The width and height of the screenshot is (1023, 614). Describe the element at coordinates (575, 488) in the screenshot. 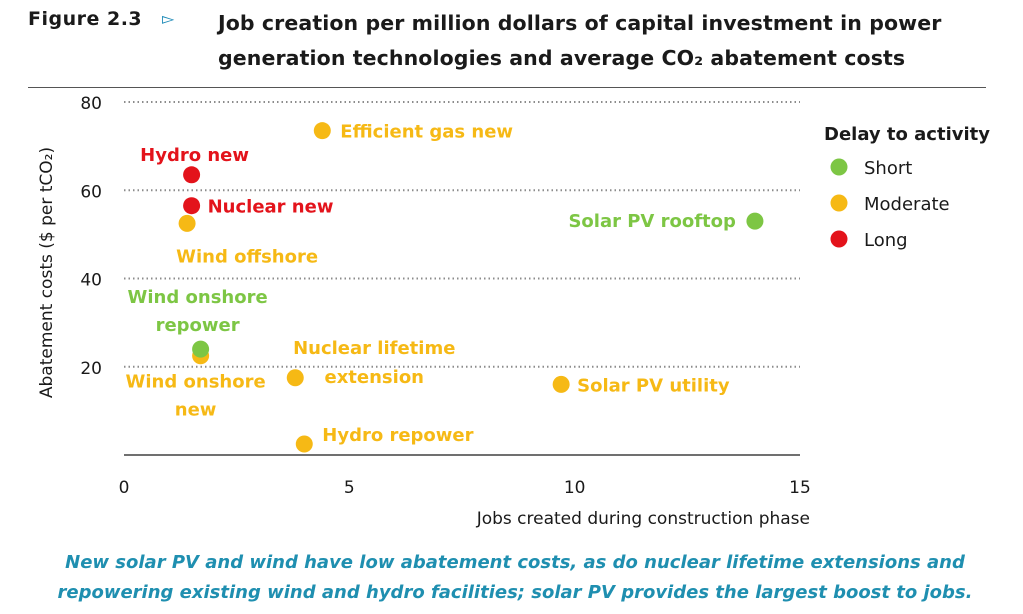

I see `x-tick-label: 10` at that location.